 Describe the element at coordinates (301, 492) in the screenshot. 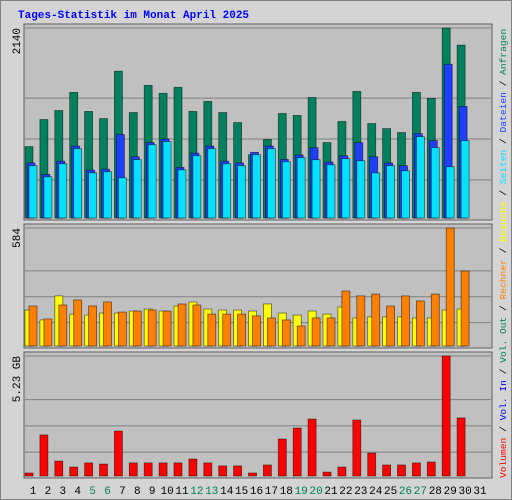

I see `x-tick-label: 19` at that location.